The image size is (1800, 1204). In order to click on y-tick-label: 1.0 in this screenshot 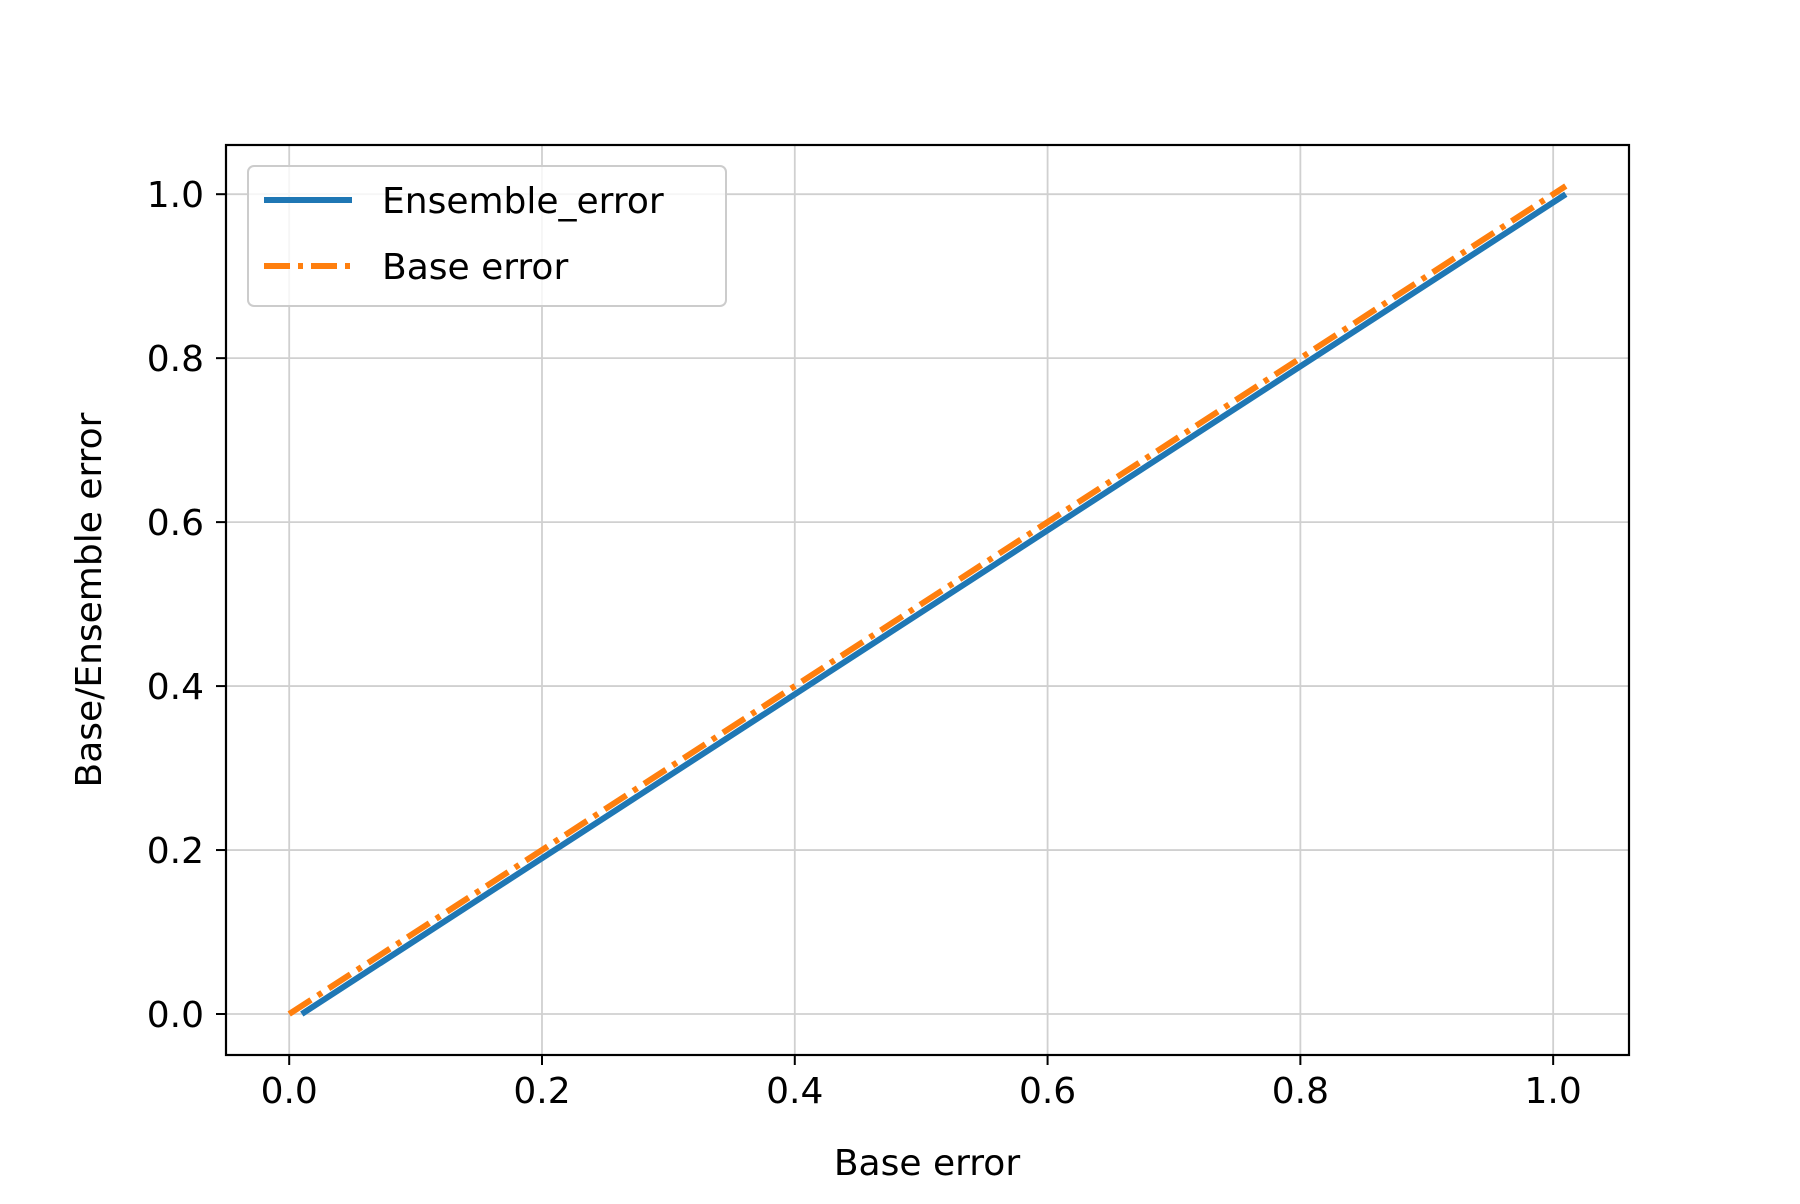, I will do `click(175, 195)`.